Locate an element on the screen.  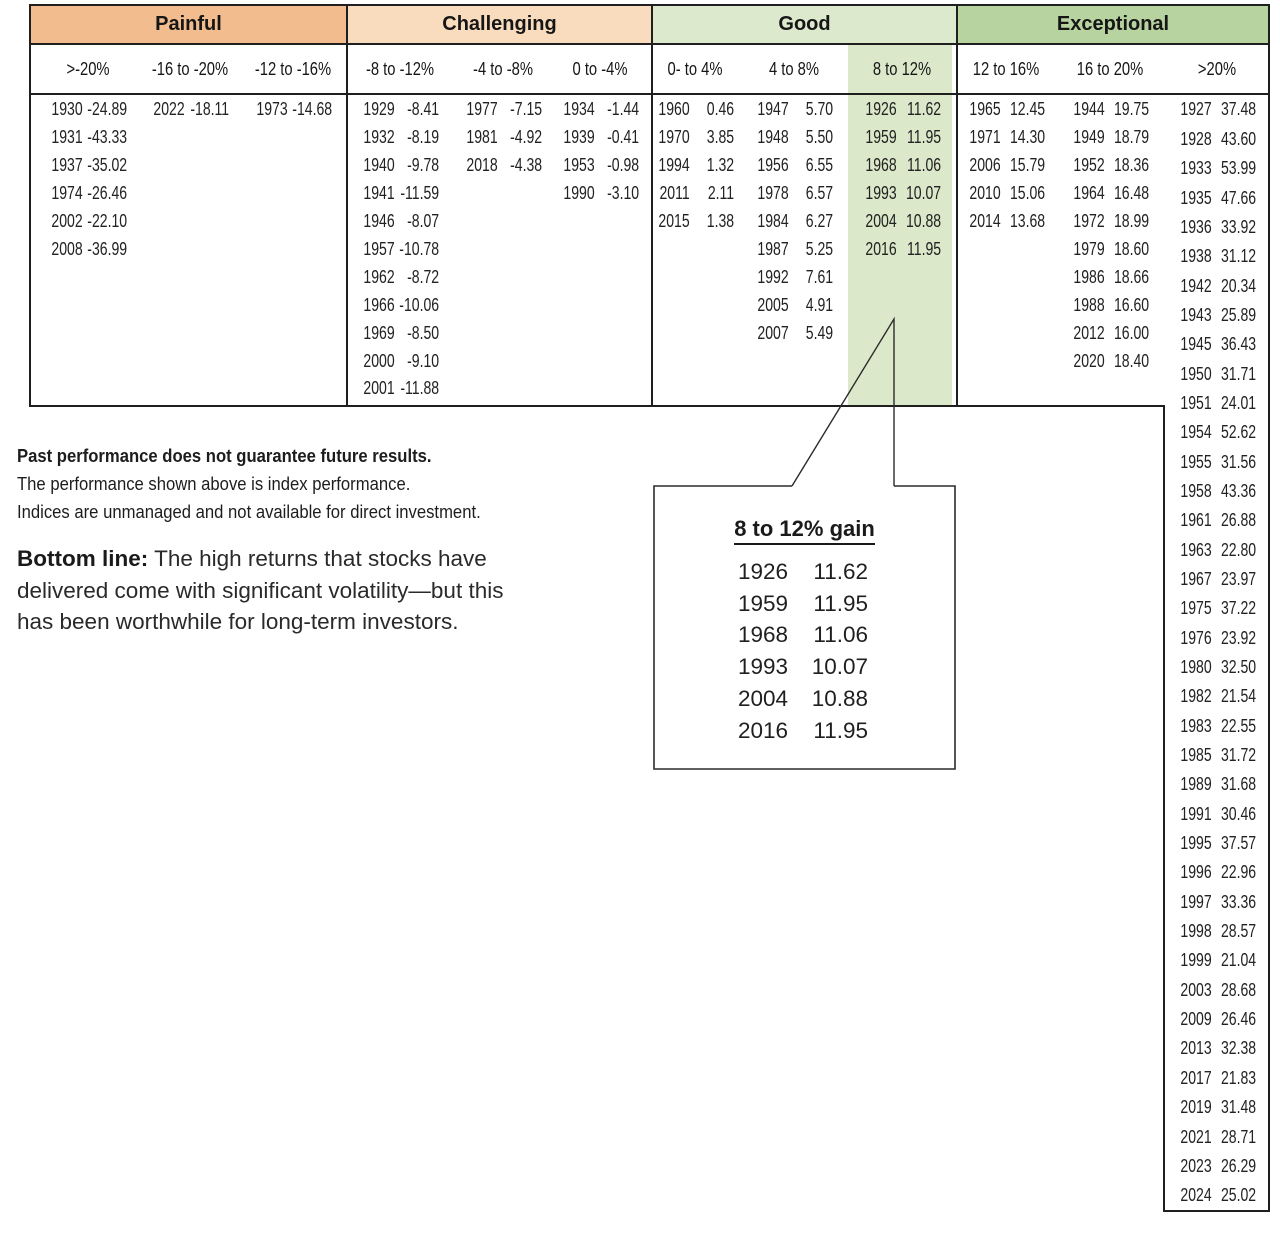
year-return-row: 1970 3.85 is located at coordinates (695, 138).